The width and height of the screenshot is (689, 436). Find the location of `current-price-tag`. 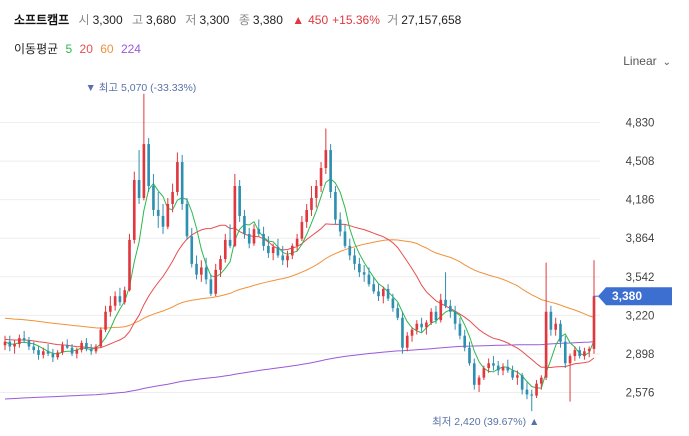

current-price-tag is located at coordinates (635, 296).